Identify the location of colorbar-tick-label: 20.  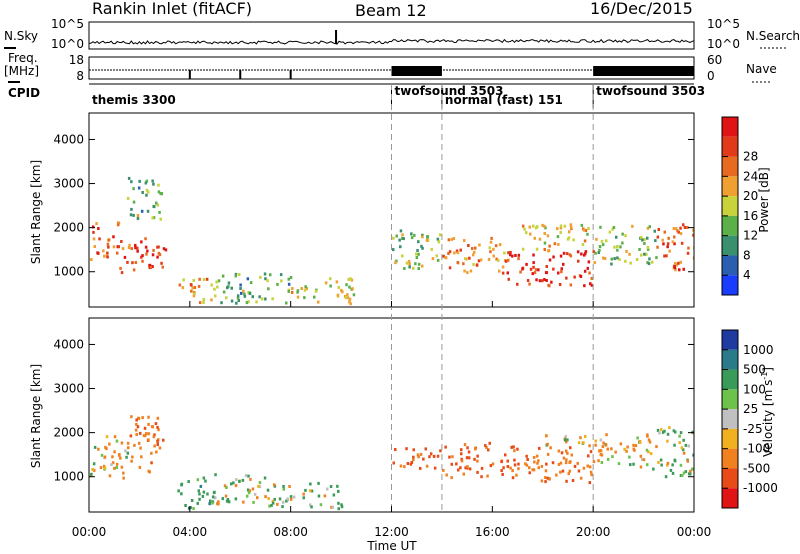
(750, 196).